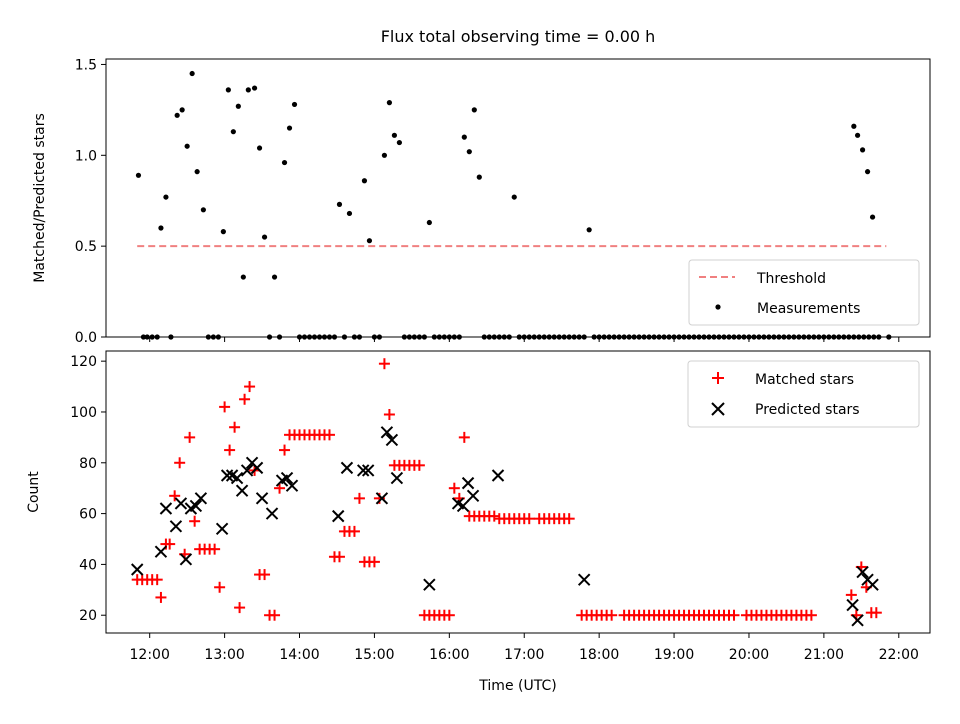 The image size is (960, 724). I want to click on x-axis-label: Time (UTC), so click(517, 686).